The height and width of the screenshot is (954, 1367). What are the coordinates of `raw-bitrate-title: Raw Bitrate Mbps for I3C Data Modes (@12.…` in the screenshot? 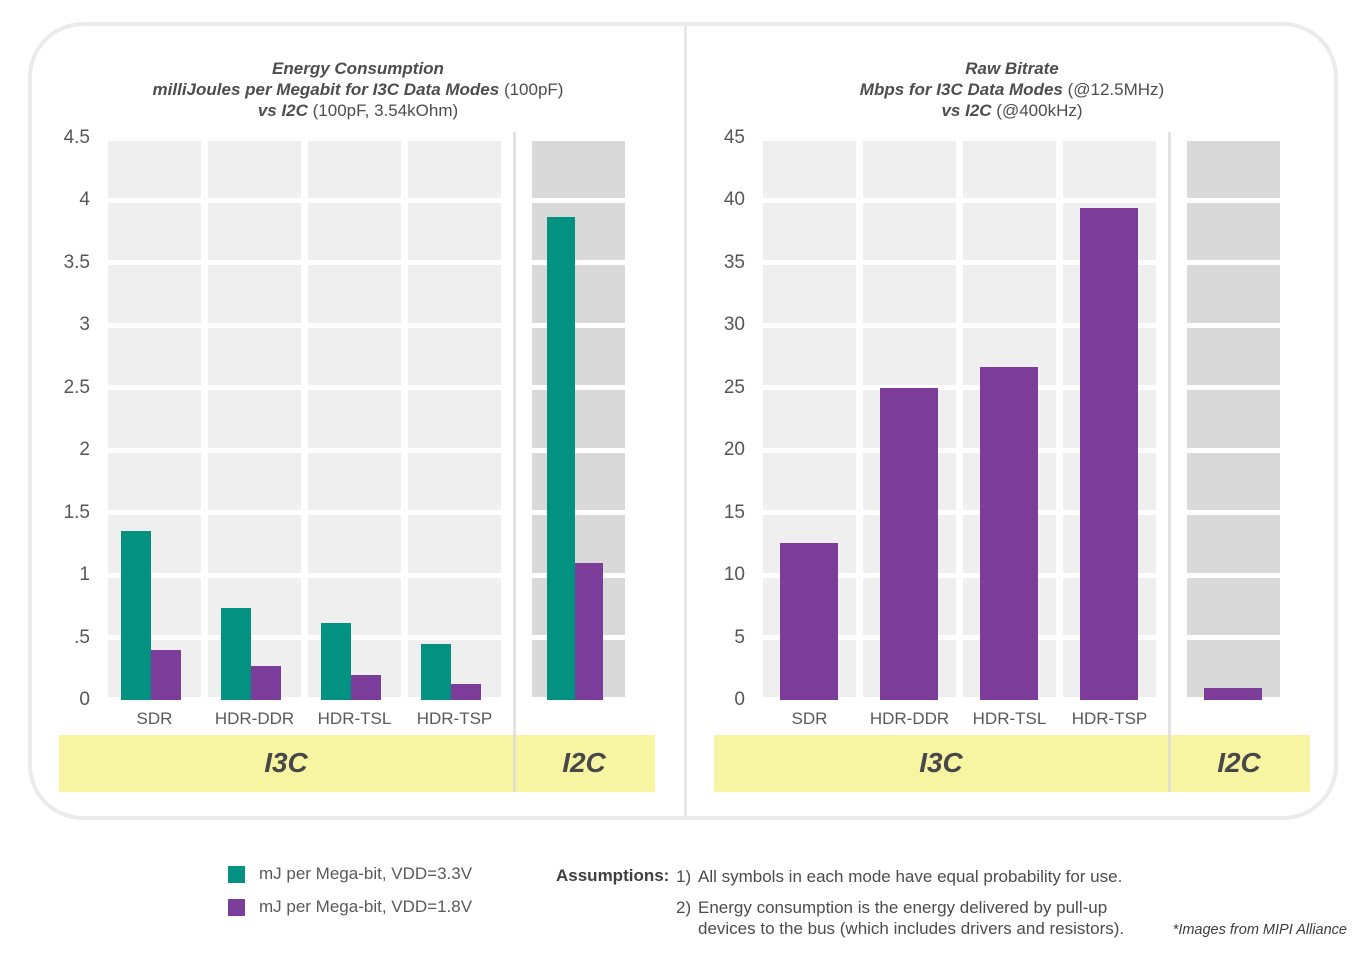 It's located at (1012, 89).